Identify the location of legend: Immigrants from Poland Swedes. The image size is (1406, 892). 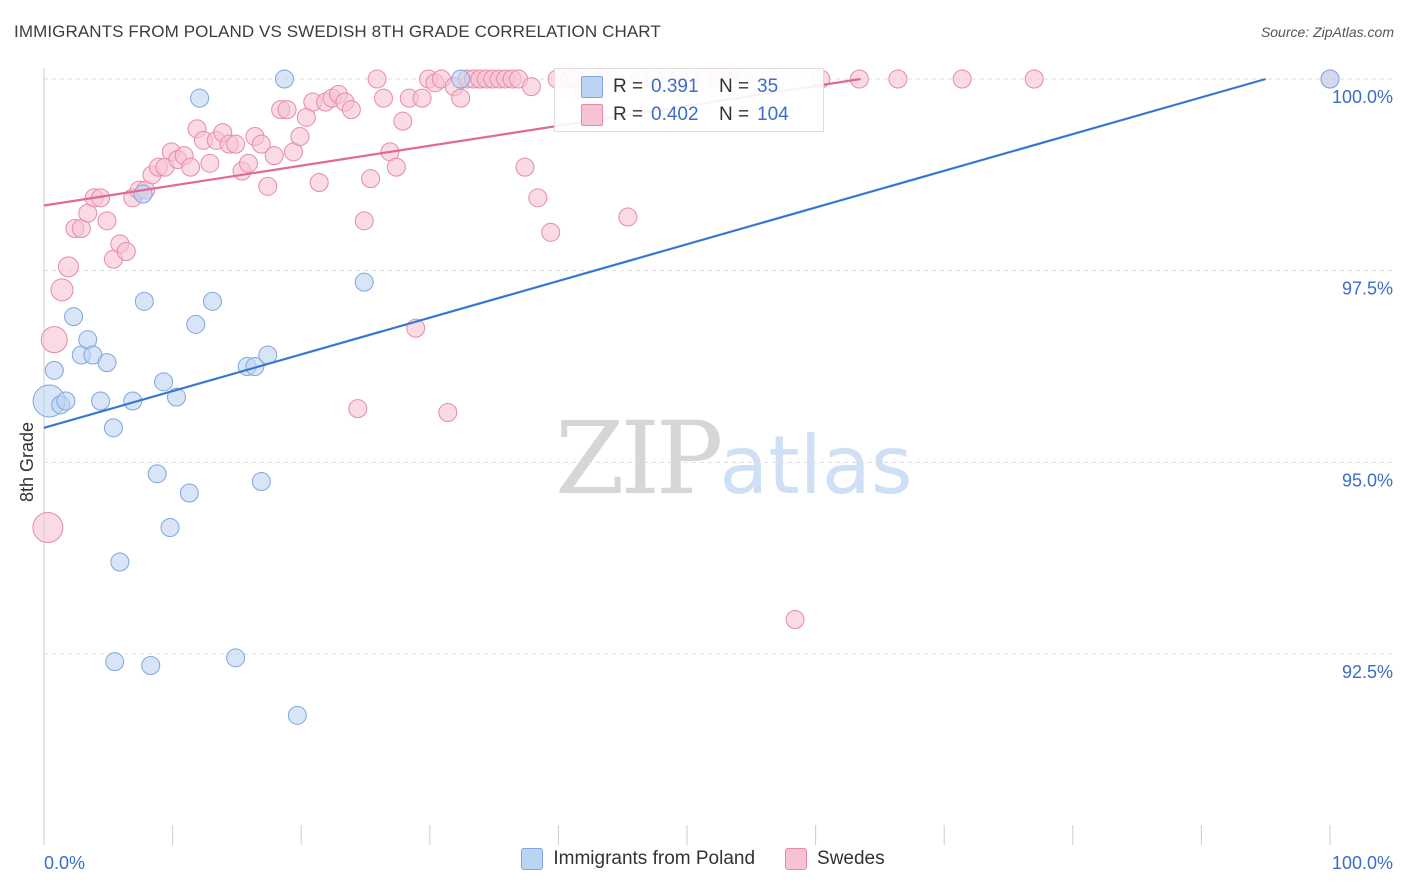
(703, 859).